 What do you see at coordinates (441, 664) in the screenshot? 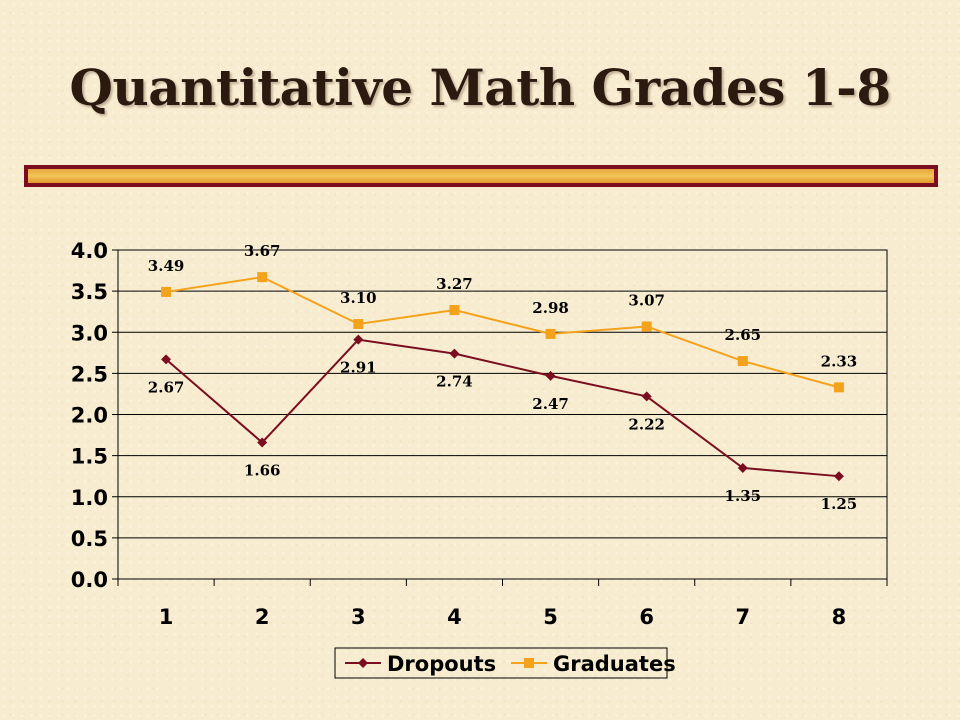
I see `legend-label-dropouts: Dropouts` at bounding box center [441, 664].